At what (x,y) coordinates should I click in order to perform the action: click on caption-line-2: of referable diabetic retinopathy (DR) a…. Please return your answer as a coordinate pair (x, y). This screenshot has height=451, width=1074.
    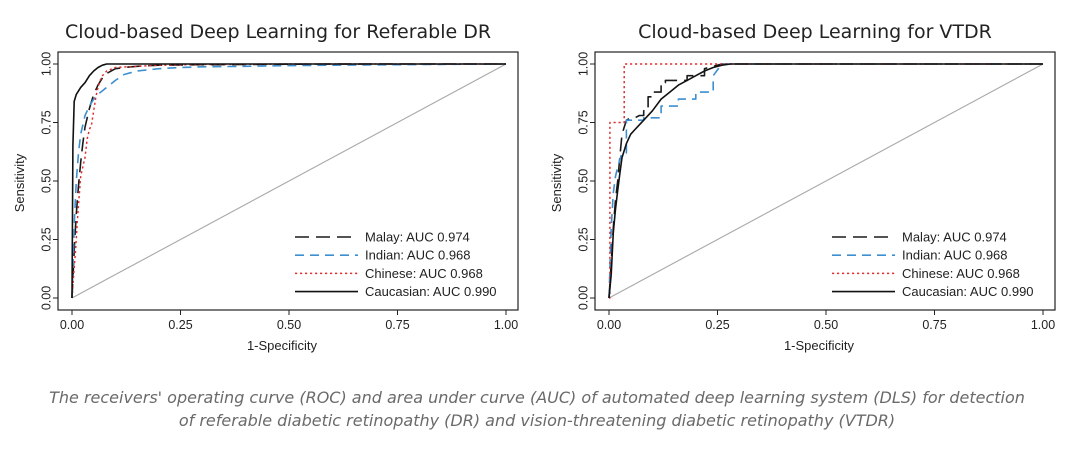
    Looking at the image, I should click on (537, 420).